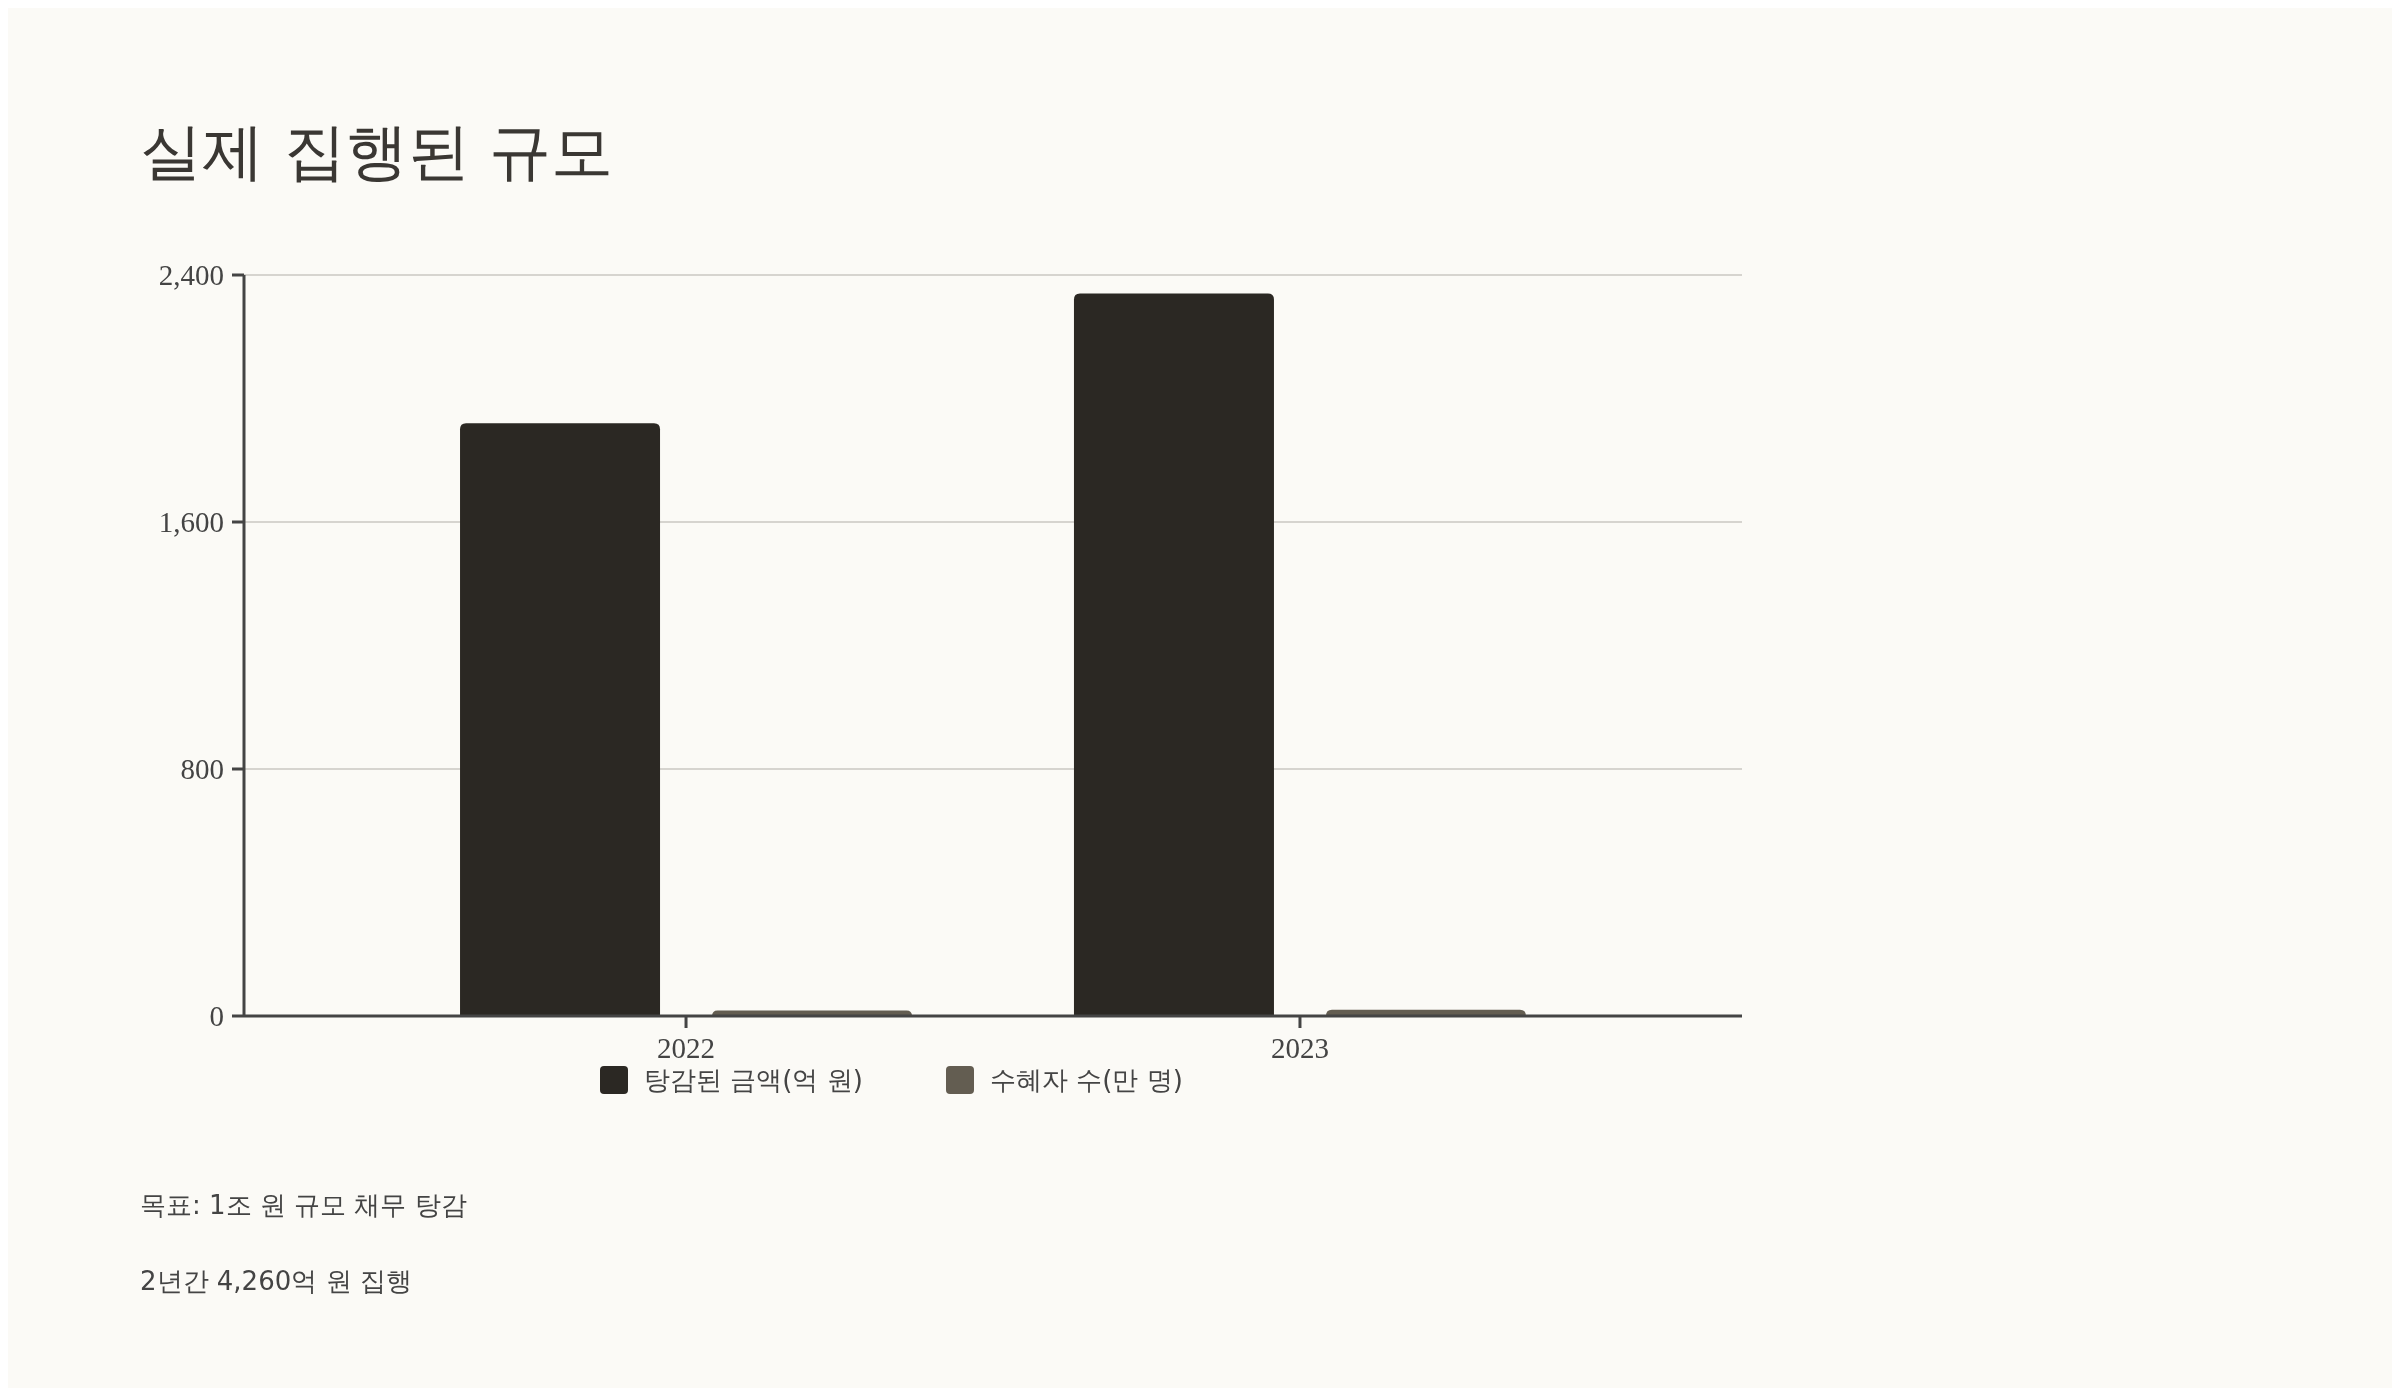 This screenshot has width=2400, height=1398. Describe the element at coordinates (202, 769) in the screenshot. I see `y-tick-label: 800` at that location.